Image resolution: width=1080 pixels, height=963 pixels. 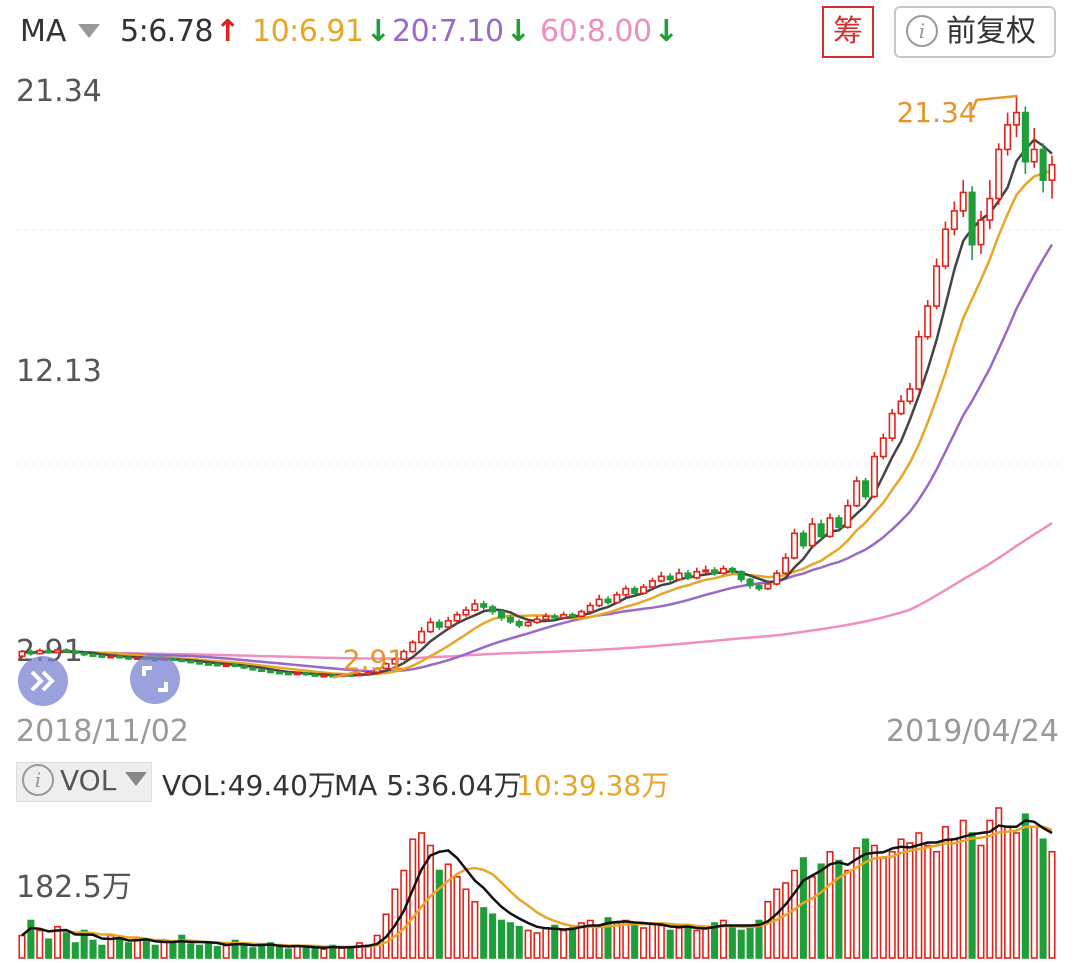 What do you see at coordinates (249, 785) in the screenshot?
I see `vol-value: VOL:49.40万` at bounding box center [249, 785].